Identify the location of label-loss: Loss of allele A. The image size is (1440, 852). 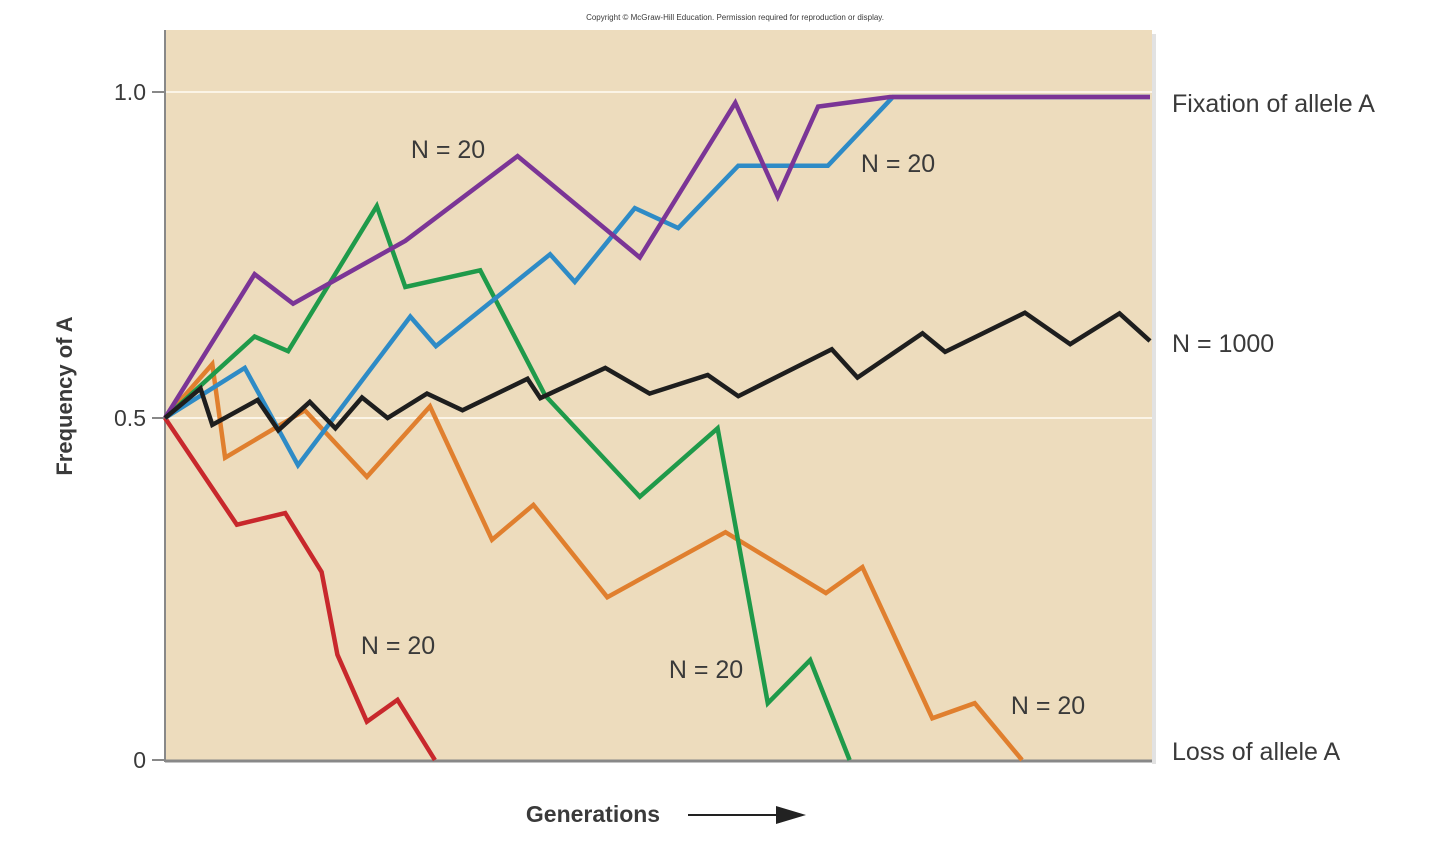
(1256, 752).